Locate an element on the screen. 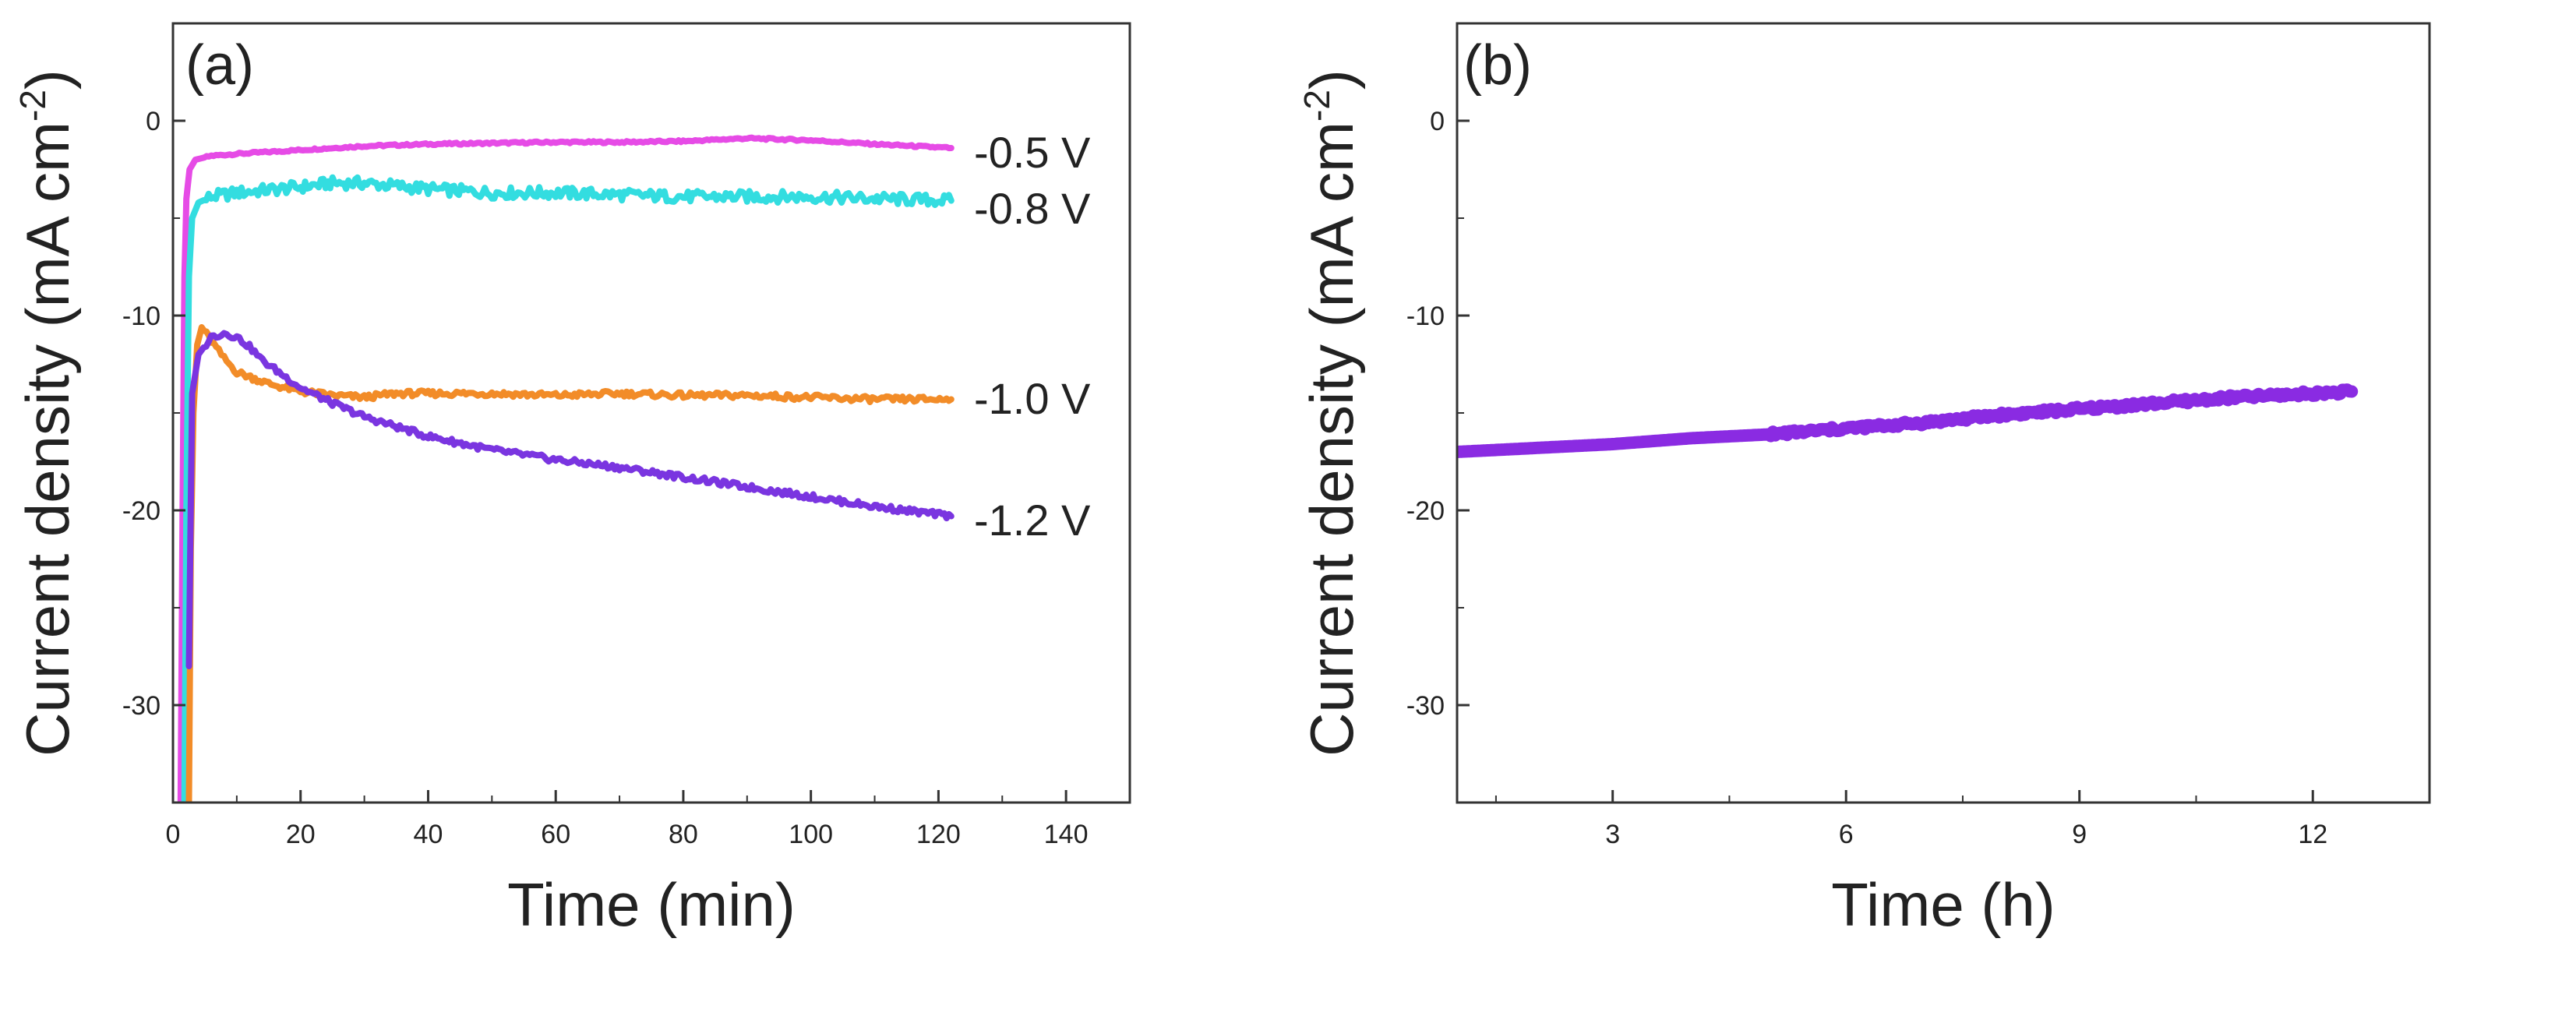  panel-b-y-axis-title: Current density (mA cm-2) is located at coordinates (1331, 413).